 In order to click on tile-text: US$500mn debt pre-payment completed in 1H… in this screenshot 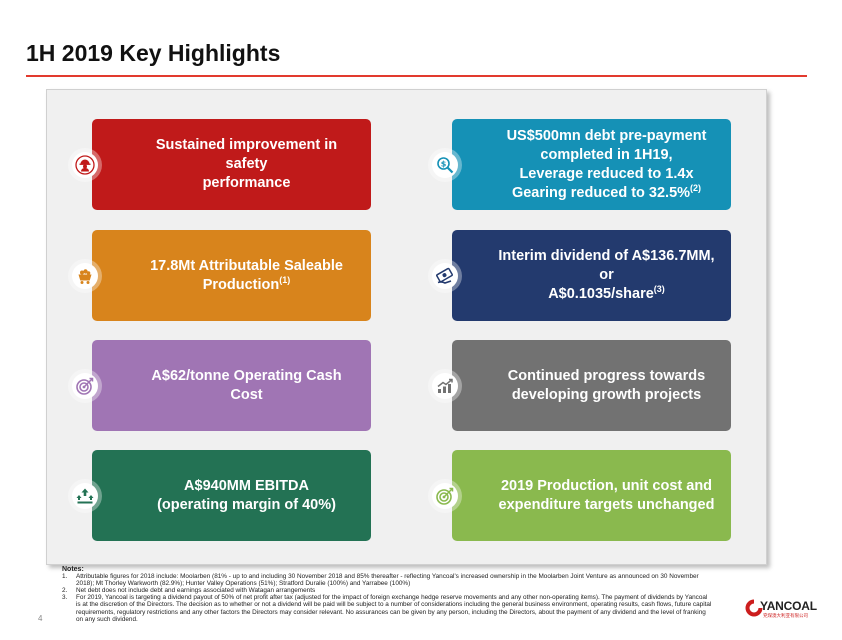, I will do `click(592, 165)`.